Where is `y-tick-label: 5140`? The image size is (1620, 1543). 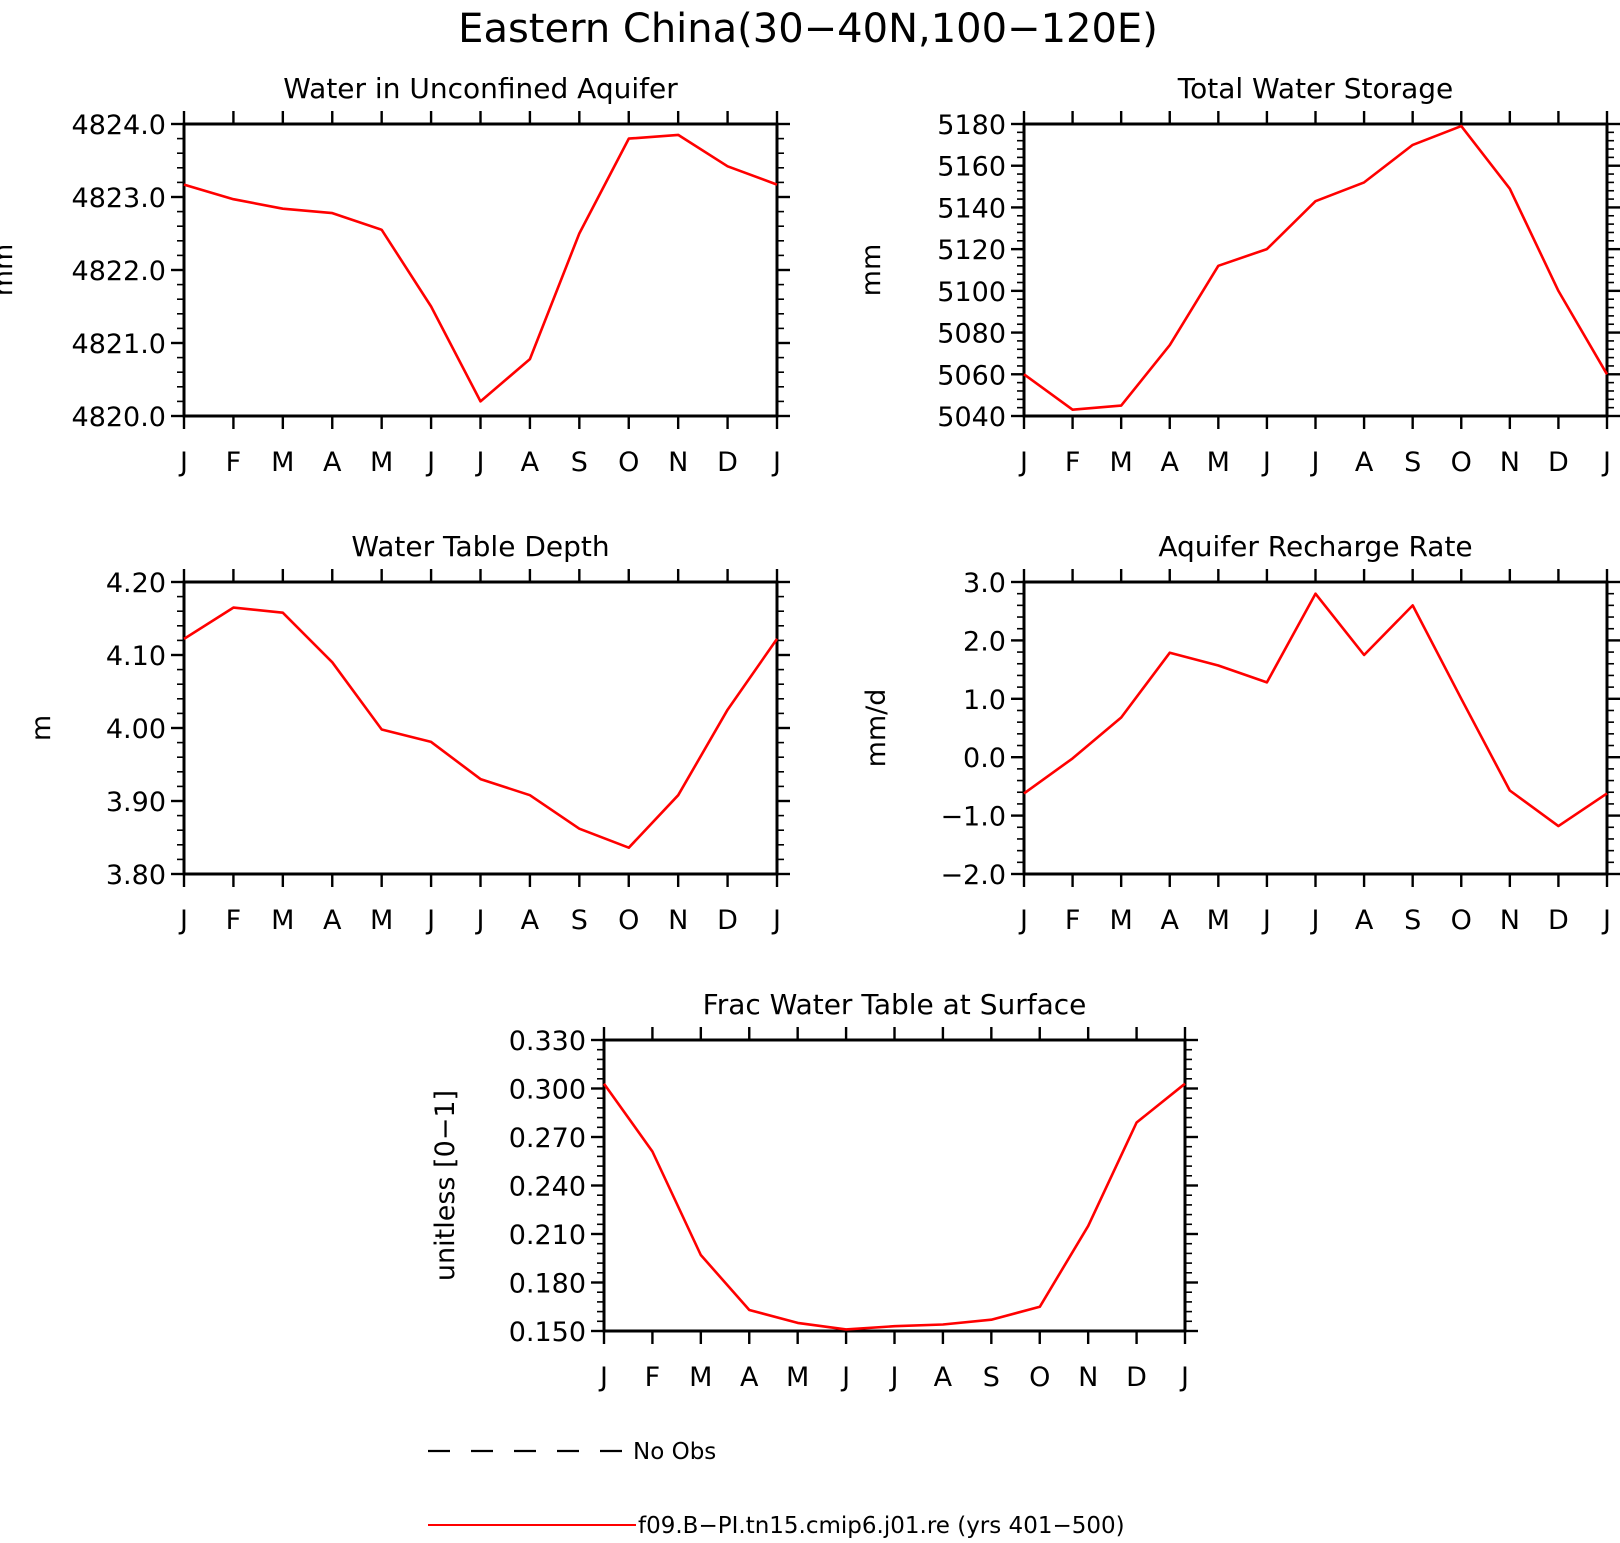 y-tick-label: 5140 is located at coordinates (971, 208).